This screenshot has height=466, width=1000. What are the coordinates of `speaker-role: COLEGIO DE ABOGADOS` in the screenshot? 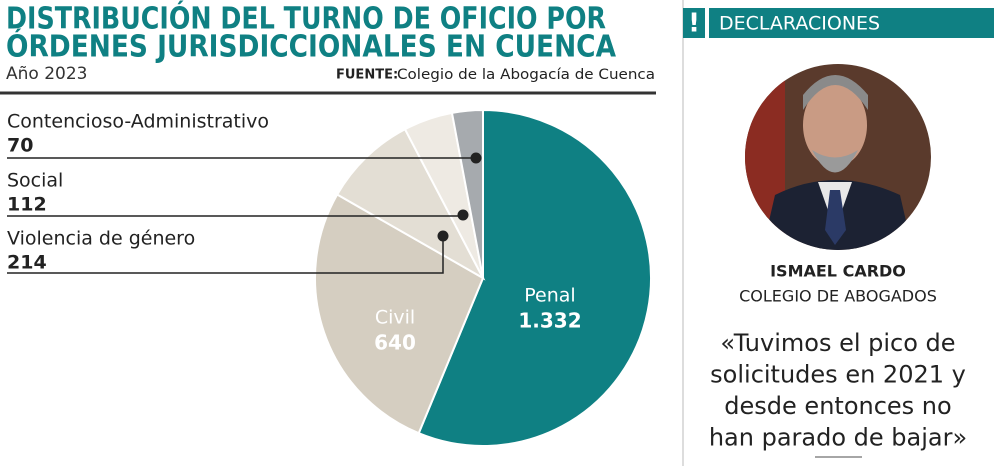 It's located at (838, 296).